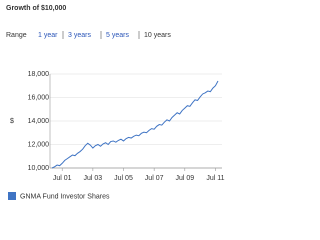 The width and height of the screenshot is (320, 240). What do you see at coordinates (39, 144) in the screenshot?
I see `y-tick-label: 12,000` at bounding box center [39, 144].